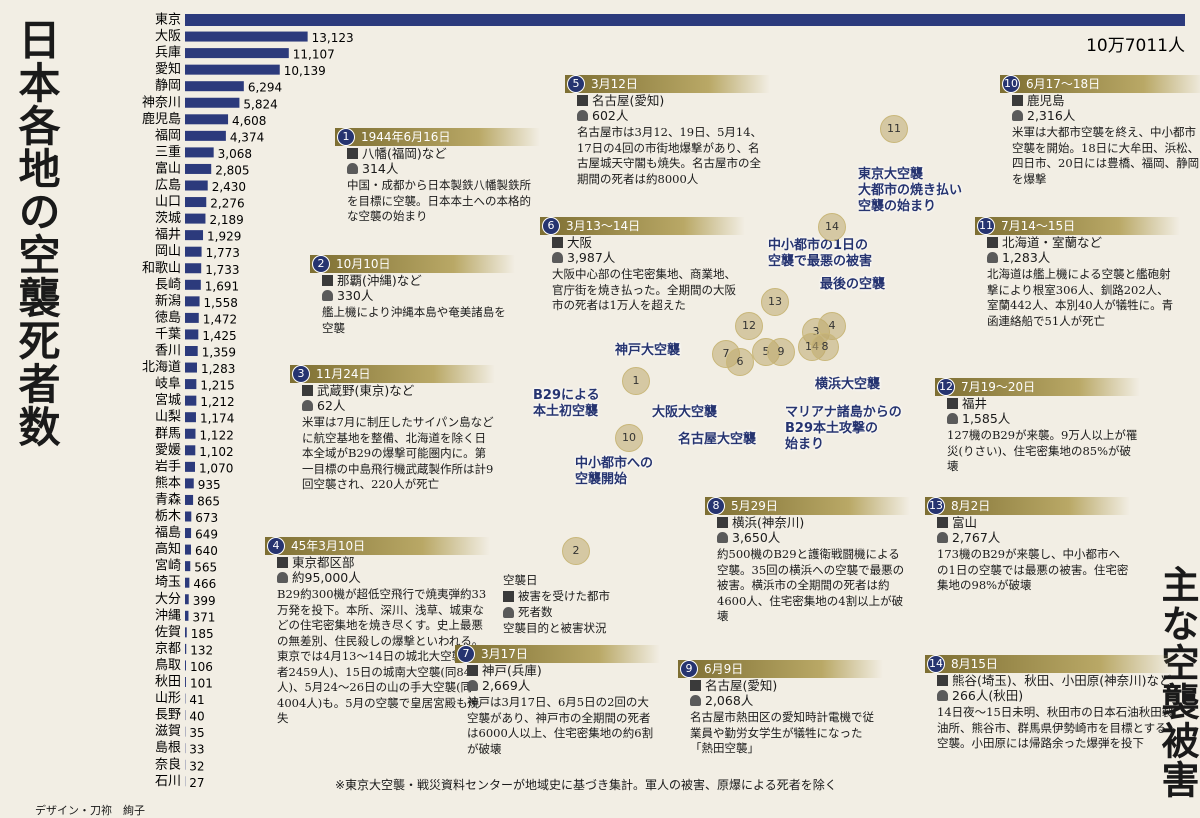 This screenshot has width=1200, height=818. Describe the element at coordinates (685, 412) in the screenshot. I see `map-label-line: 大阪大空襲` at that location.